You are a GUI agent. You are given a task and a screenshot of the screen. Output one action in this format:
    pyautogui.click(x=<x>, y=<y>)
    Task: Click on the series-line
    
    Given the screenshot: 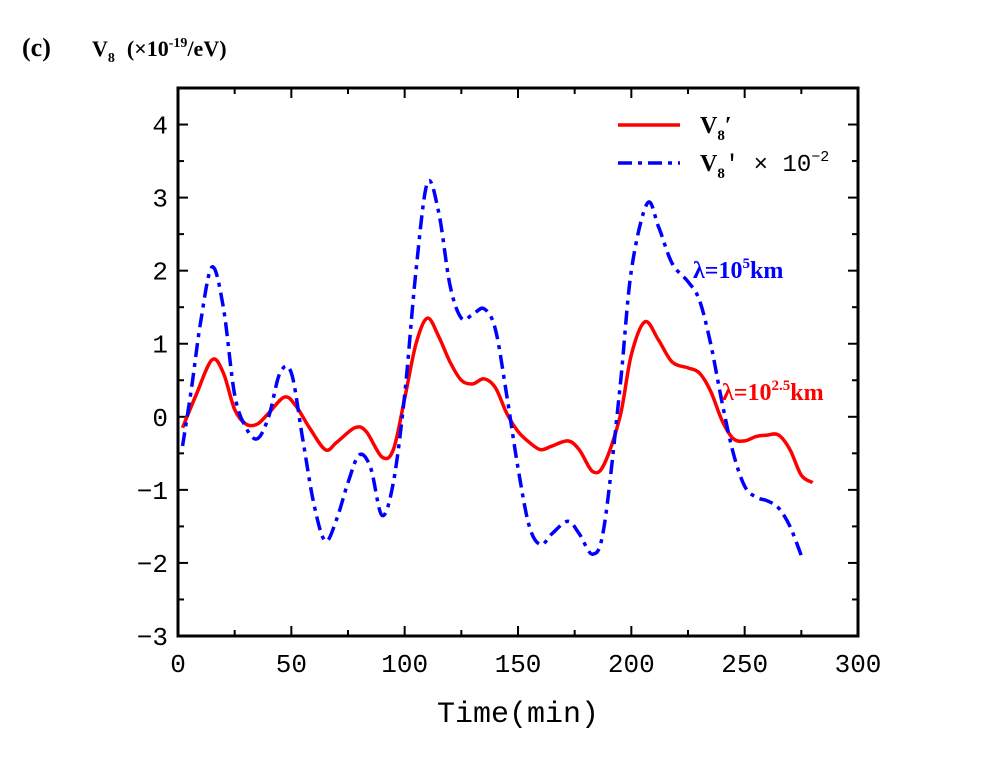 What is the action you would take?
    pyautogui.click(x=497, y=400)
    